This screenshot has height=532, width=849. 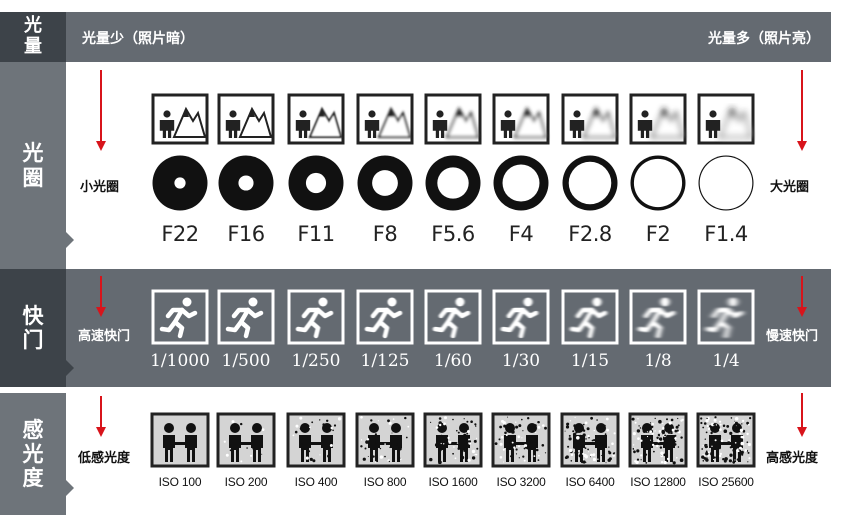 I want to click on header-left-label: 光量少（照片暗）, so click(x=138, y=39).